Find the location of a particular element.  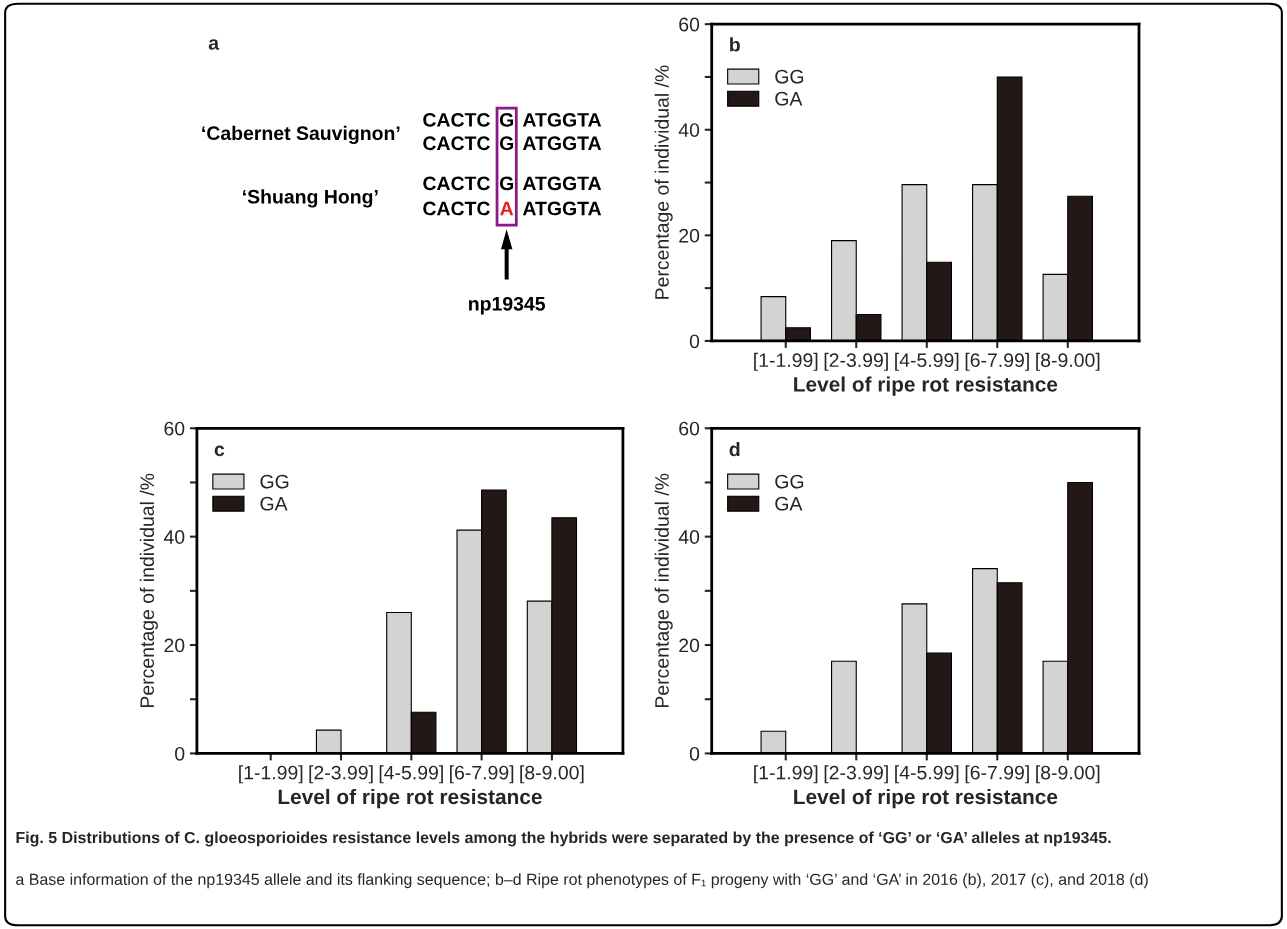

text: b is located at coordinates (735, 44).